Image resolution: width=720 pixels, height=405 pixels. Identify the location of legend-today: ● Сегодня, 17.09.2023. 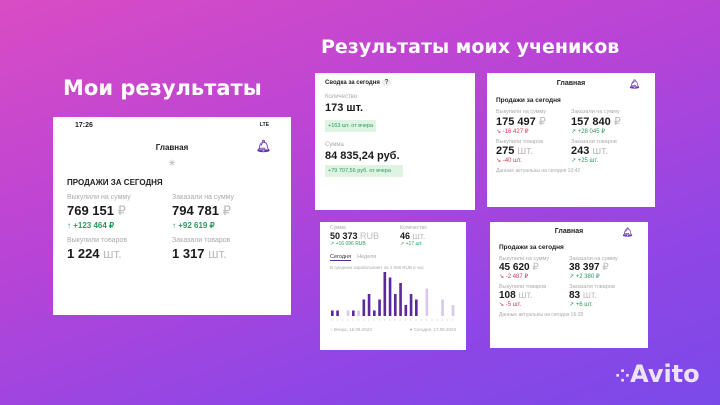
(432, 329).